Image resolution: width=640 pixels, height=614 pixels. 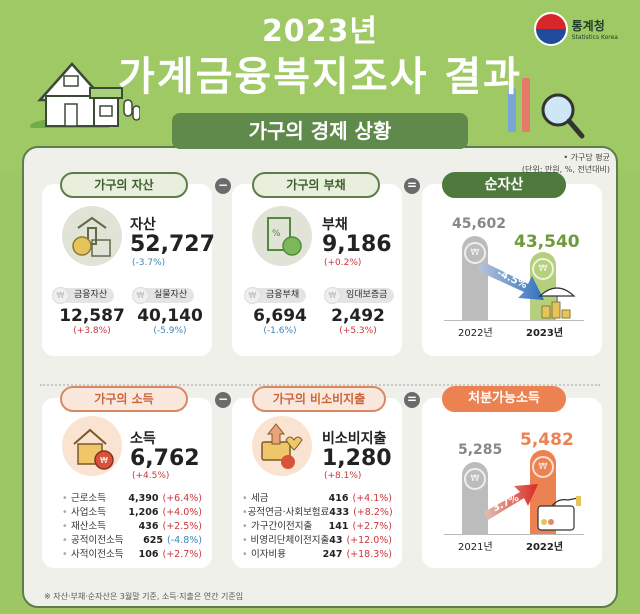 I want to click on nonconsumption-change: (+8.1%), so click(x=343, y=476).